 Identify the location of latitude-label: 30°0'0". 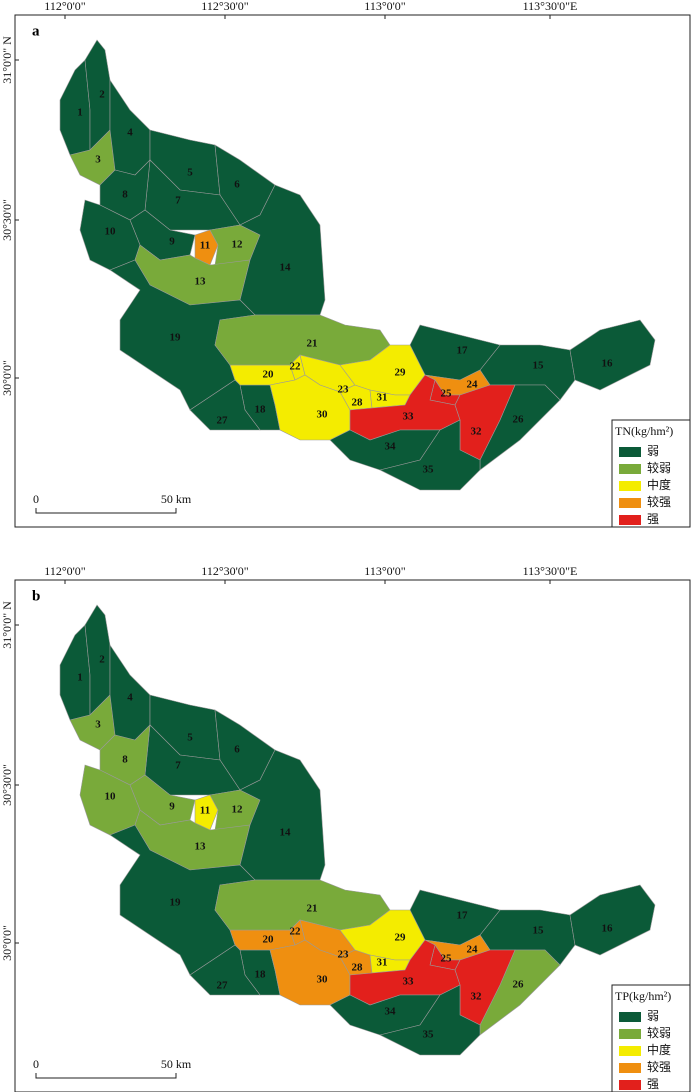
(7, 943).